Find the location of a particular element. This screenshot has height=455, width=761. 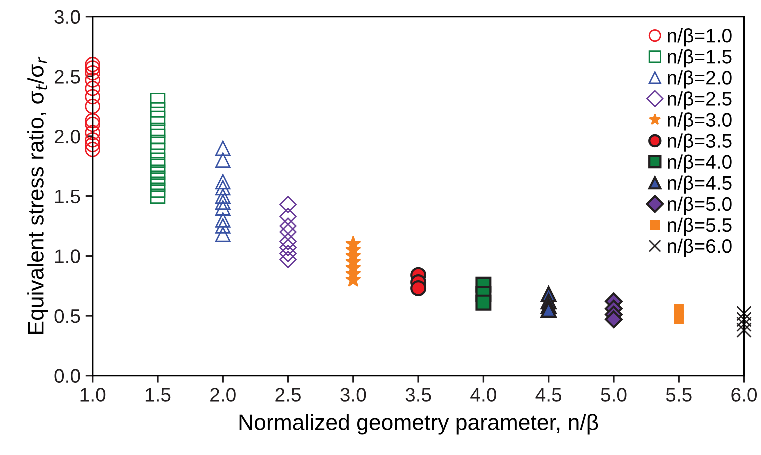

legend-label: n/β=3.5 is located at coordinates (700, 143).